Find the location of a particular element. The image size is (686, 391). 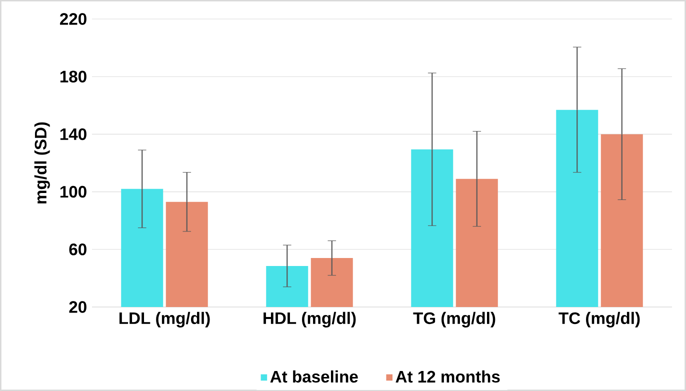

x-tick-label: TG (mg/dl) is located at coordinates (454, 320).